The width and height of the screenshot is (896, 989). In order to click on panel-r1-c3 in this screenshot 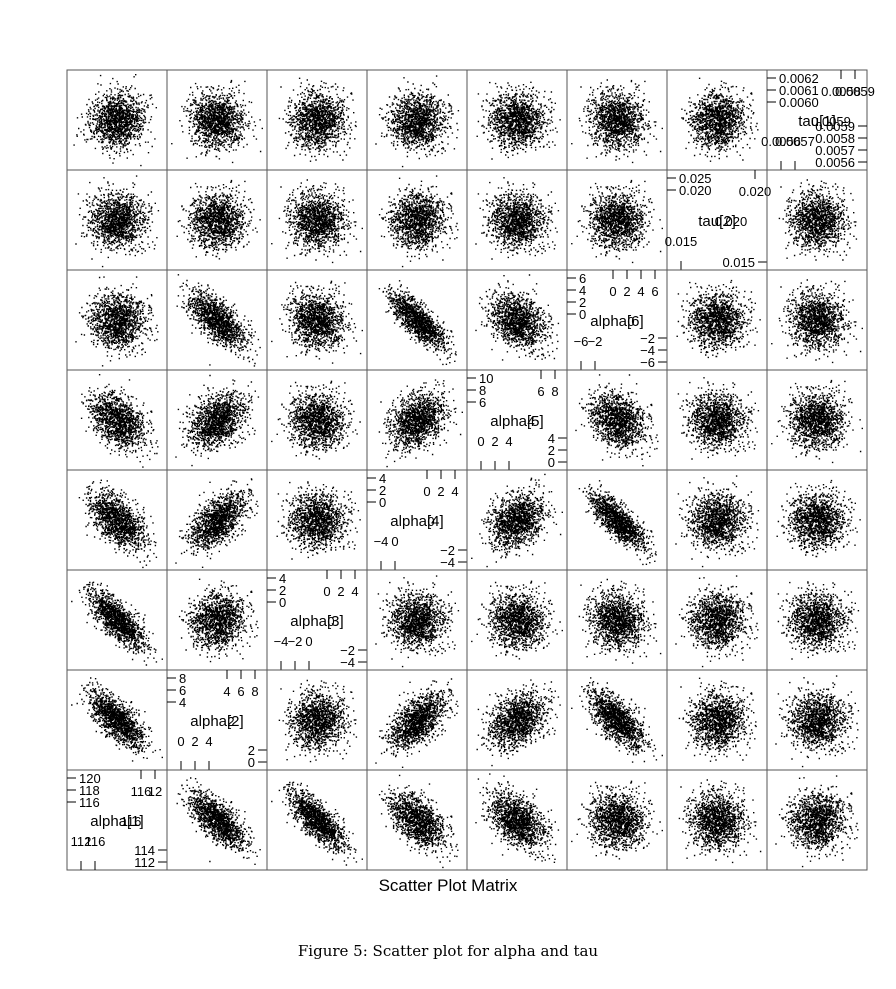, I will do `click(417, 220)`.